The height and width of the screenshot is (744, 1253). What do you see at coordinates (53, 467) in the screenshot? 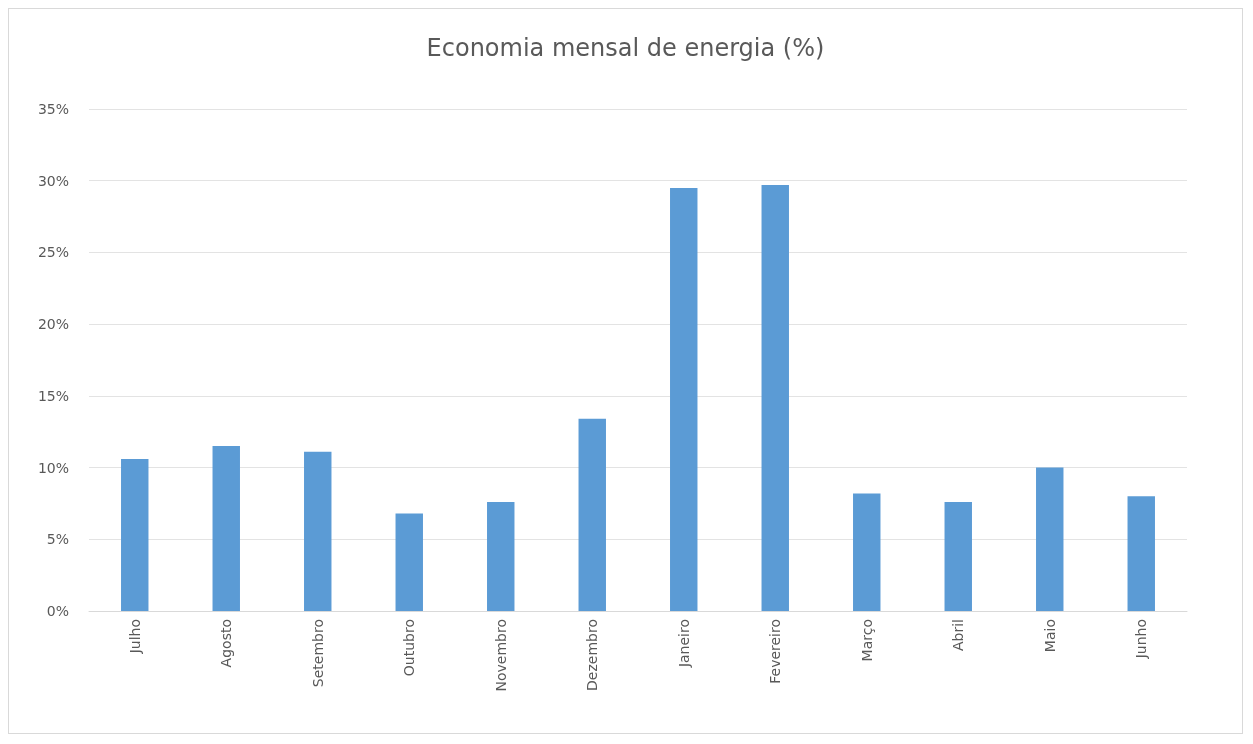
I see `y-tick-label: 10%` at bounding box center [53, 467].